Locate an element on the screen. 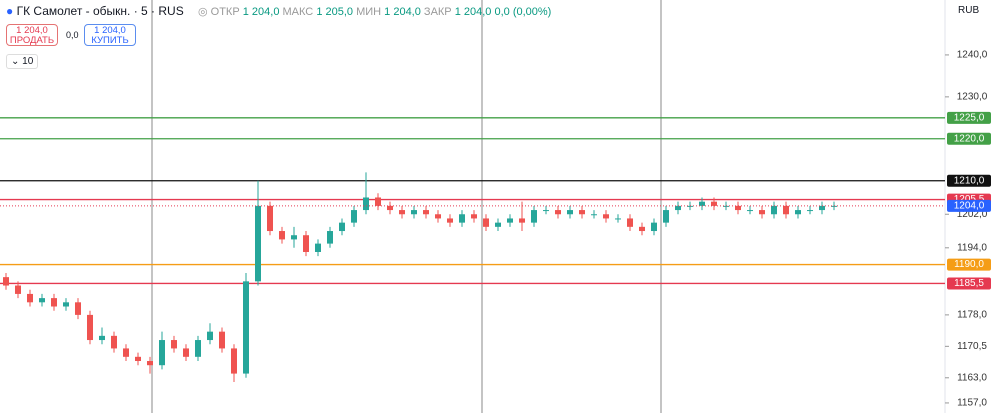 The image size is (1000, 413). last-price-tag is located at coordinates (969, 205).